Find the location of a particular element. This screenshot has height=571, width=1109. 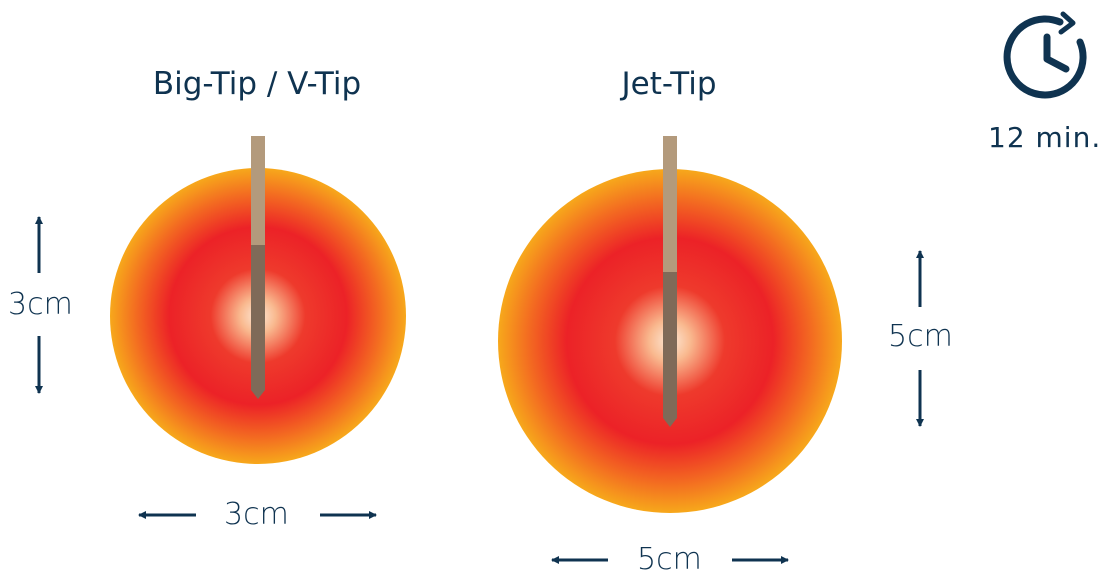

probe-big-tip is located at coordinates (258, 267).